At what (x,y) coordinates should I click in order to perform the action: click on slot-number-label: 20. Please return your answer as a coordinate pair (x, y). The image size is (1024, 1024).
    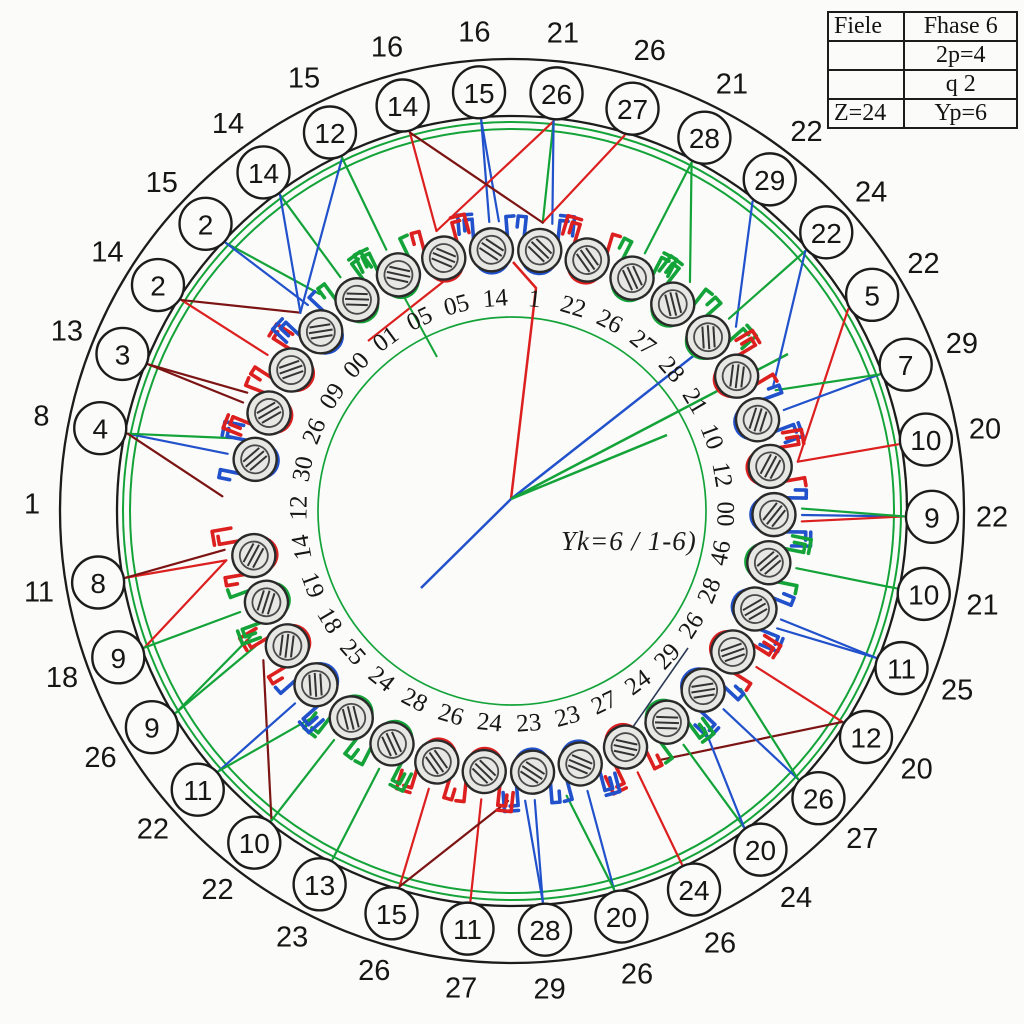
    Looking at the image, I should click on (621, 917).